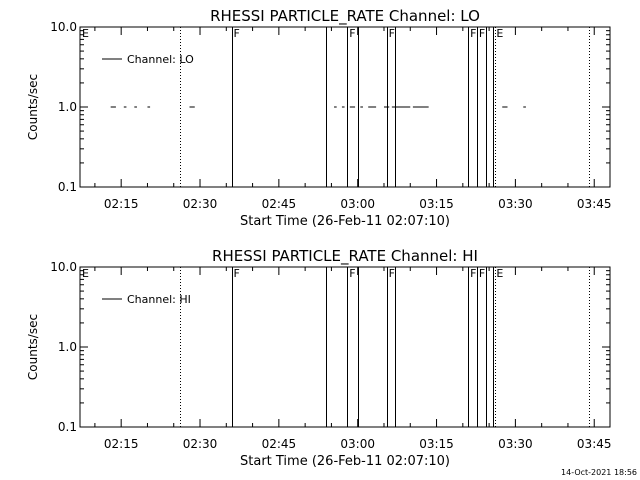  I want to click on legend-label: Channel: LO, so click(160, 59).